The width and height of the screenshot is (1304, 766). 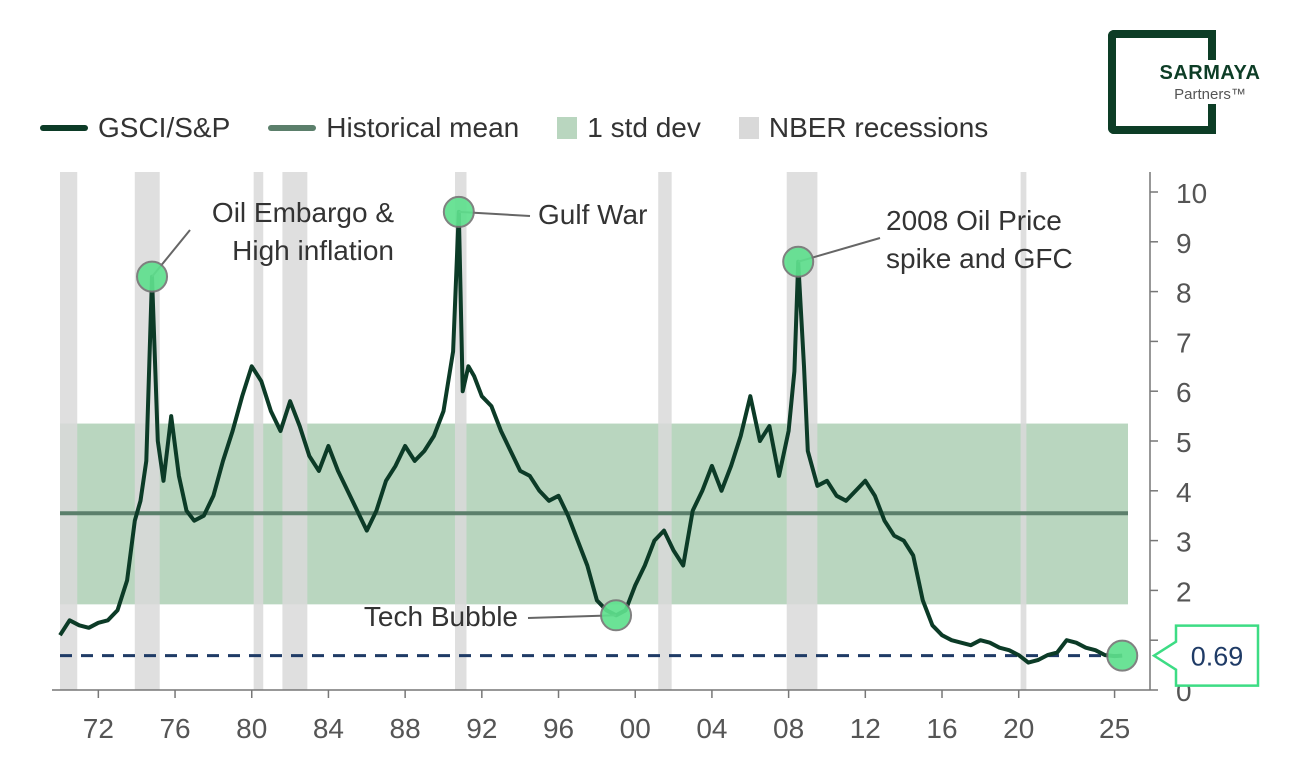 What do you see at coordinates (1122, 655) in the screenshot?
I see `current-value-marker` at bounding box center [1122, 655].